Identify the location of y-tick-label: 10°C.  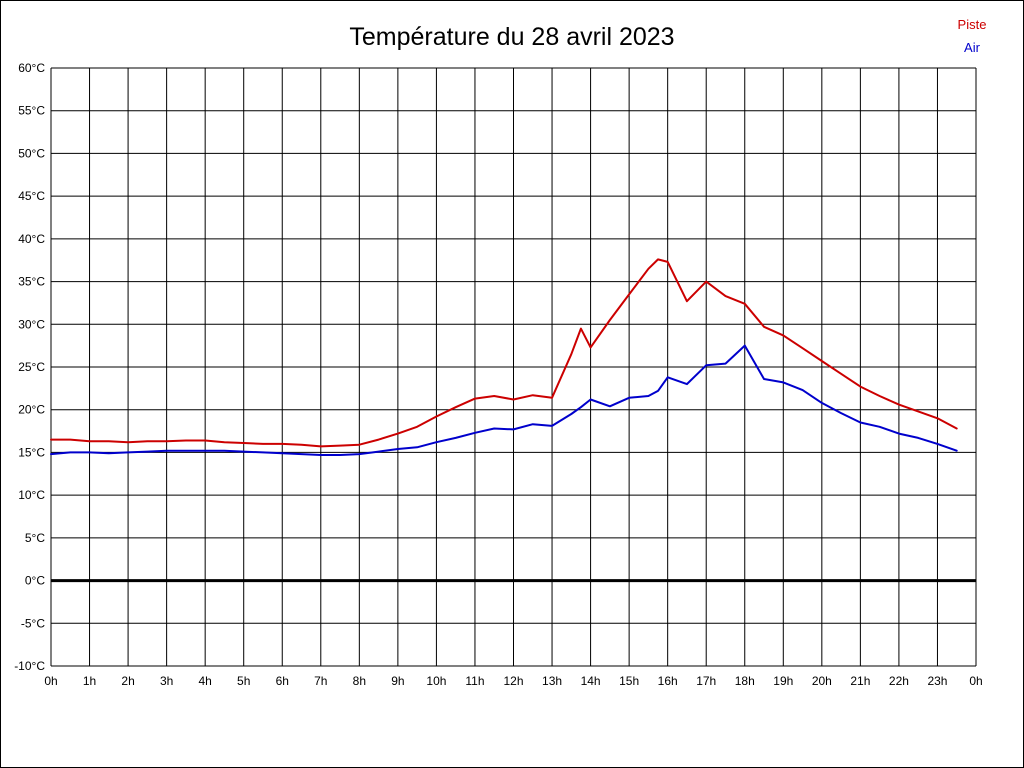
(31, 495).